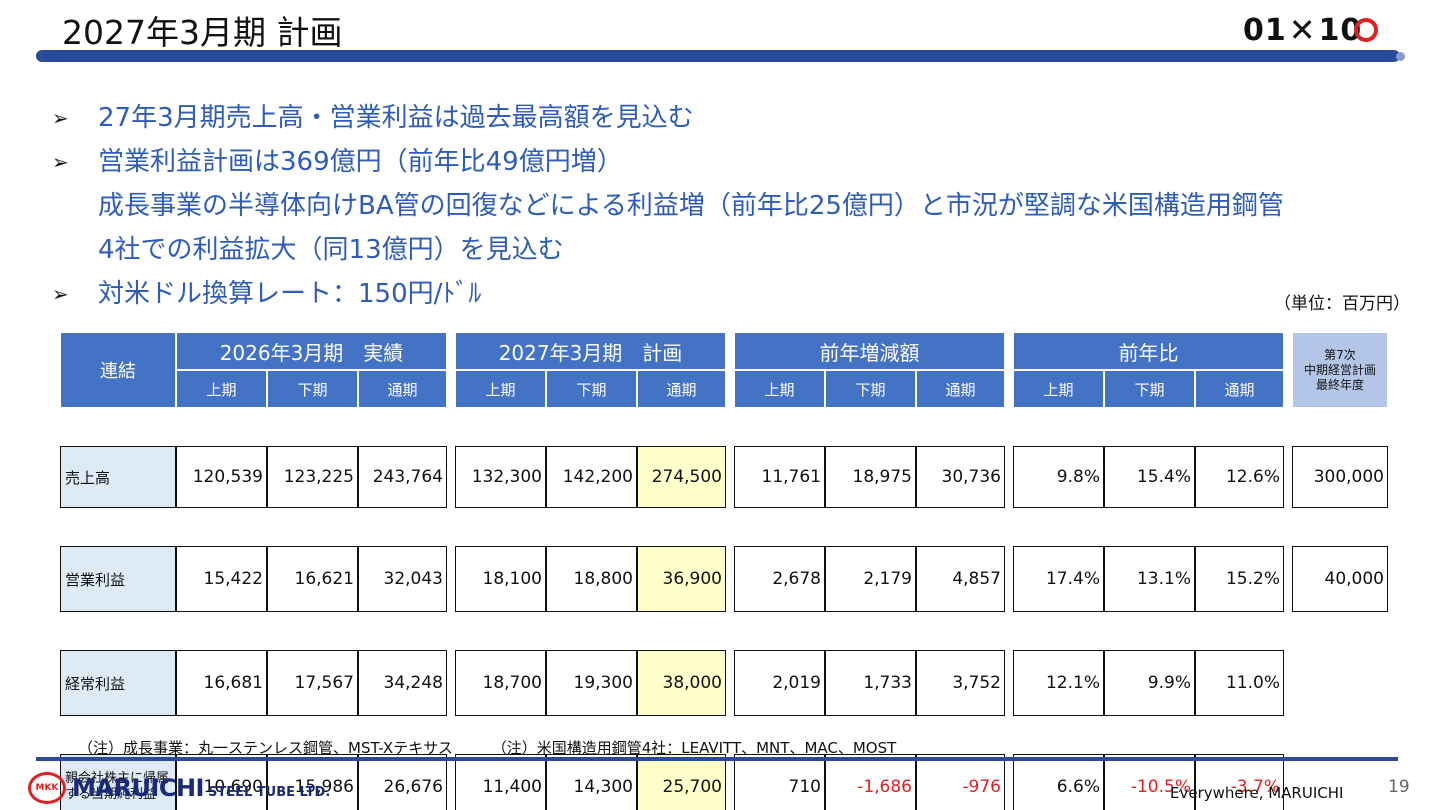 The width and height of the screenshot is (1440, 810). What do you see at coordinates (1340, 477) in the screenshot?
I see `mid-term-plan-cell: 300,000` at bounding box center [1340, 477].